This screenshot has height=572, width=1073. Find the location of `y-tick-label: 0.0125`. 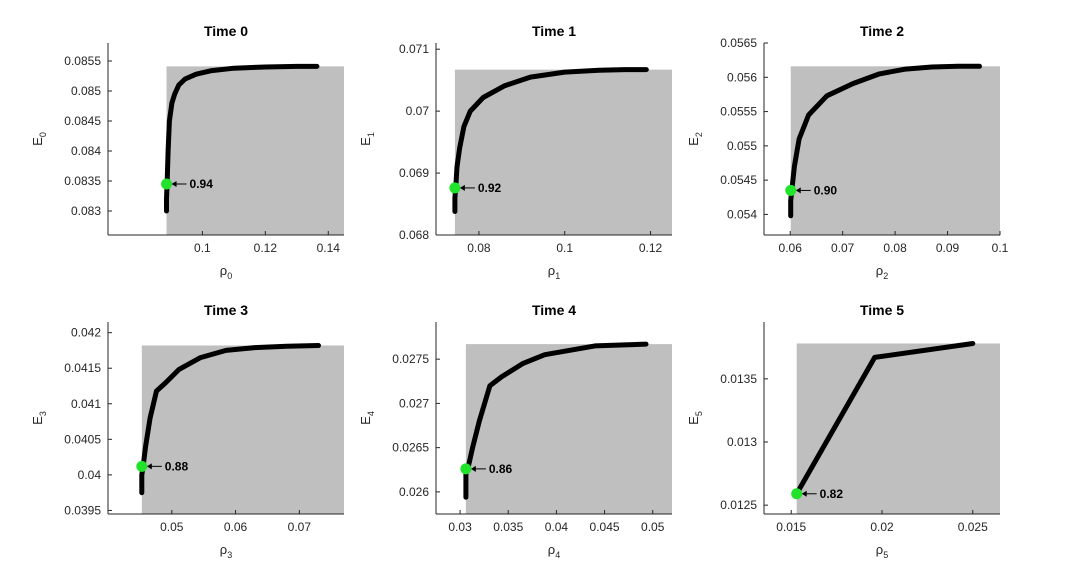

y-tick-label: 0.0125 is located at coordinates (738, 505).